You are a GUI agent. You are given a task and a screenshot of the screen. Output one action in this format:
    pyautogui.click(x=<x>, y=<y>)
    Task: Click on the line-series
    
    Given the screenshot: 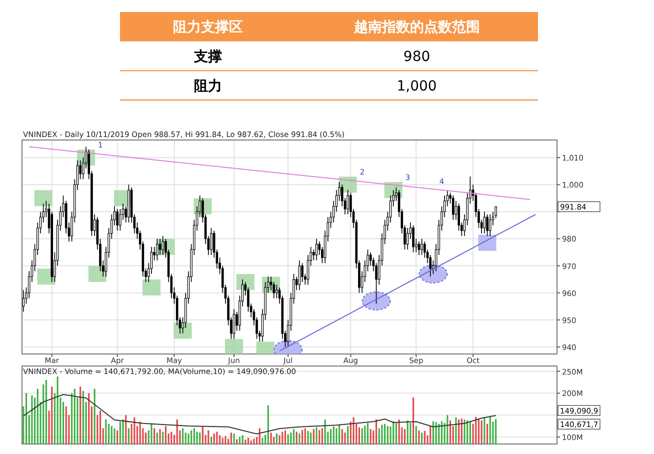 What is the action you would take?
    pyautogui.click(x=259, y=414)
    